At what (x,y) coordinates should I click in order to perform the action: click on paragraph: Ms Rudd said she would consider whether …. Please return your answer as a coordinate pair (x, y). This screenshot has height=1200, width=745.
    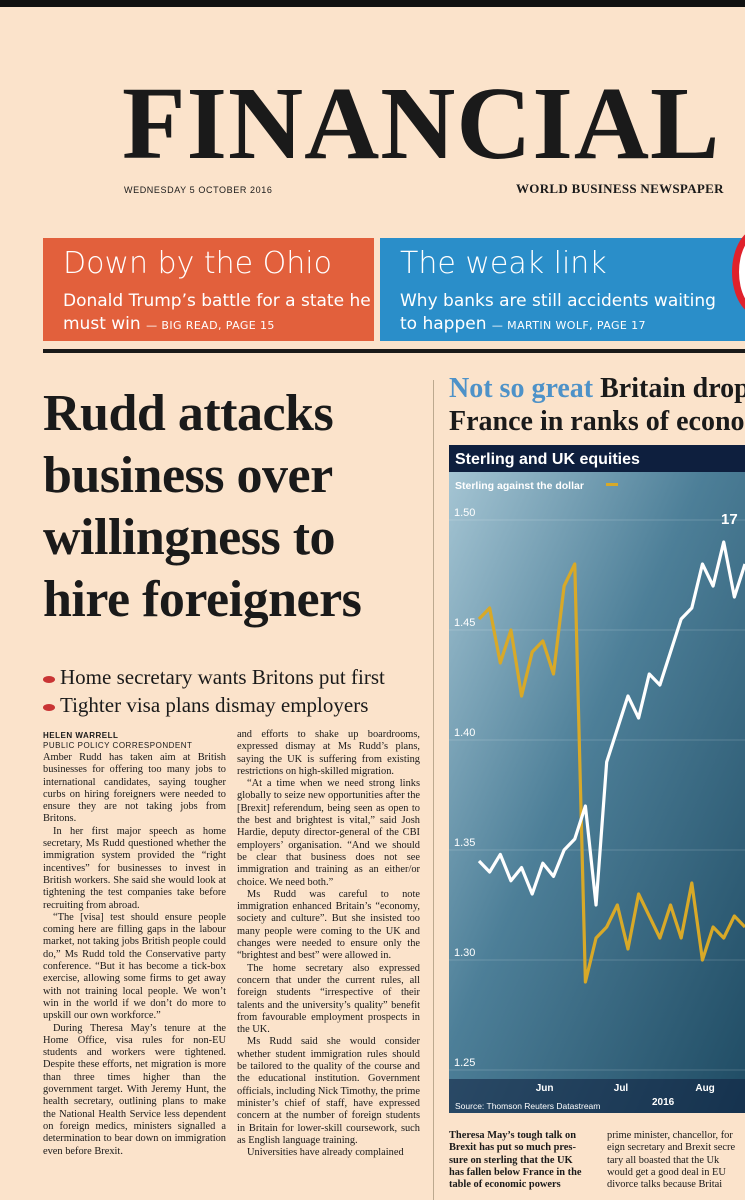
    Looking at the image, I should click on (328, 1091).